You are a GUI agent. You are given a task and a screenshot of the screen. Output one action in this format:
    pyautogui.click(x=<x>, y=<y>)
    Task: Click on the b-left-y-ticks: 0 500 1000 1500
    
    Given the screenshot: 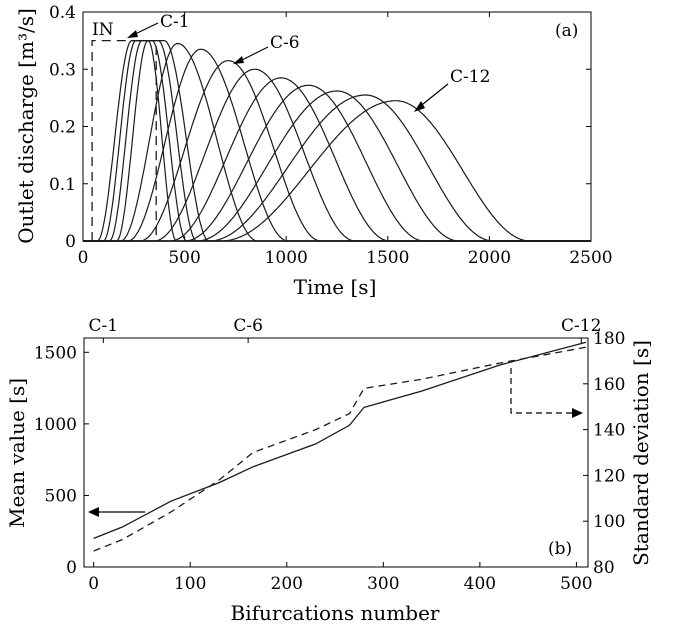 What is the action you would take?
    pyautogui.click(x=61, y=460)
    